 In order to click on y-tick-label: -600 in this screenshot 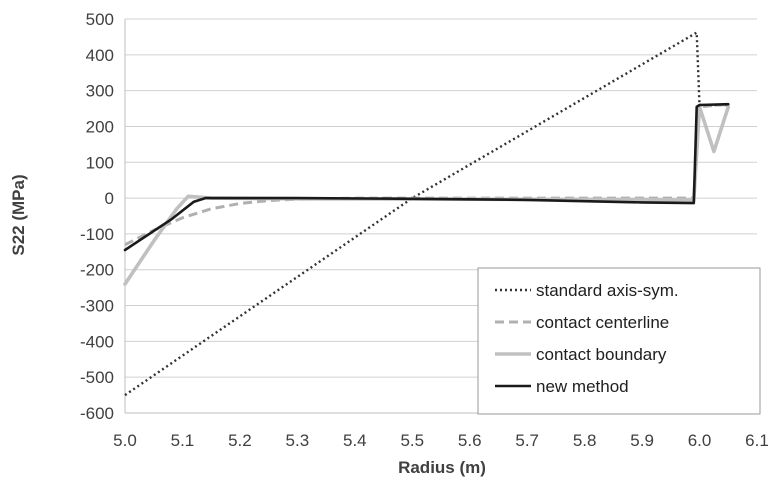, I will do `click(97, 413)`.